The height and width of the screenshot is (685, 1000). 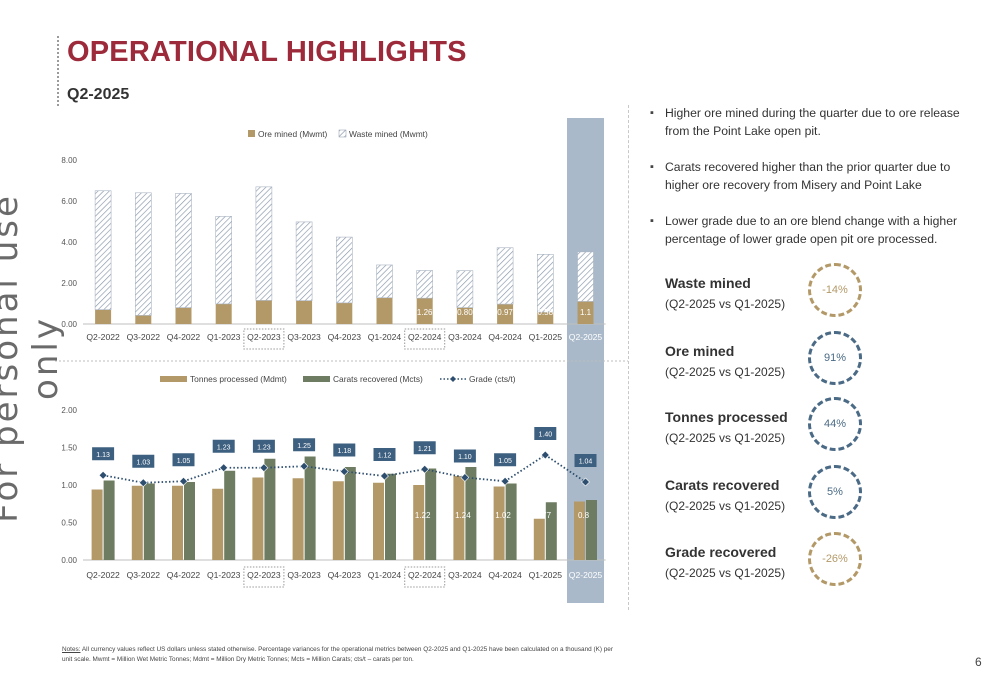 What do you see at coordinates (69, 523) in the screenshot?
I see `y-tick-label: 0.50` at bounding box center [69, 523].